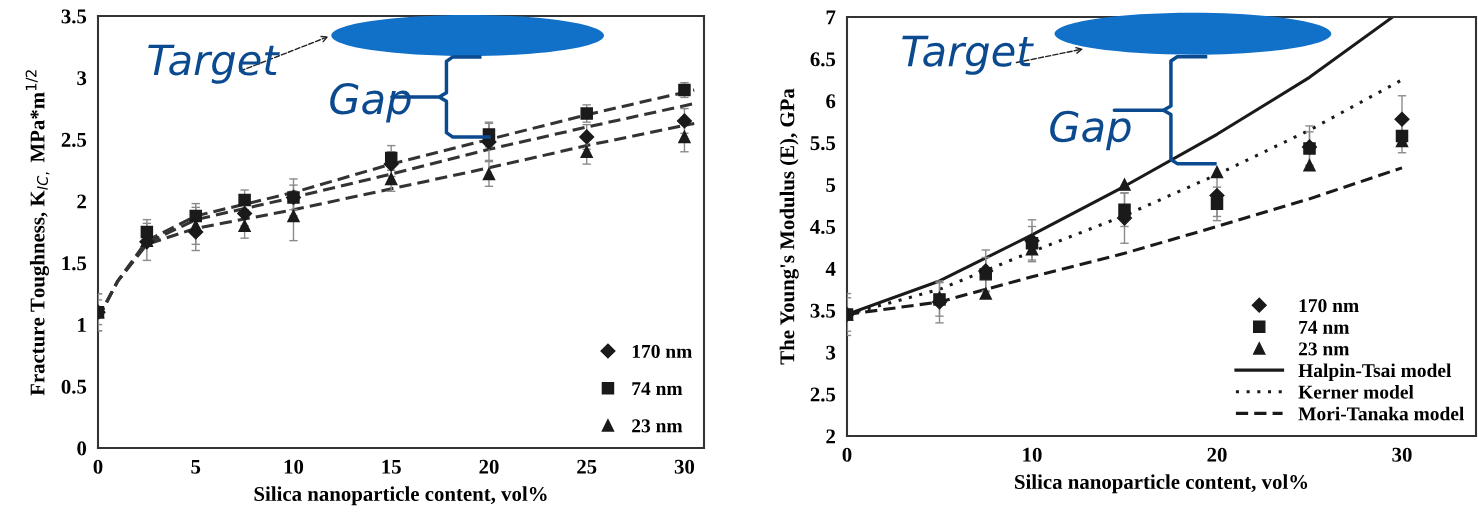  I want to click on x-tick-label: 5, so click(196, 466).